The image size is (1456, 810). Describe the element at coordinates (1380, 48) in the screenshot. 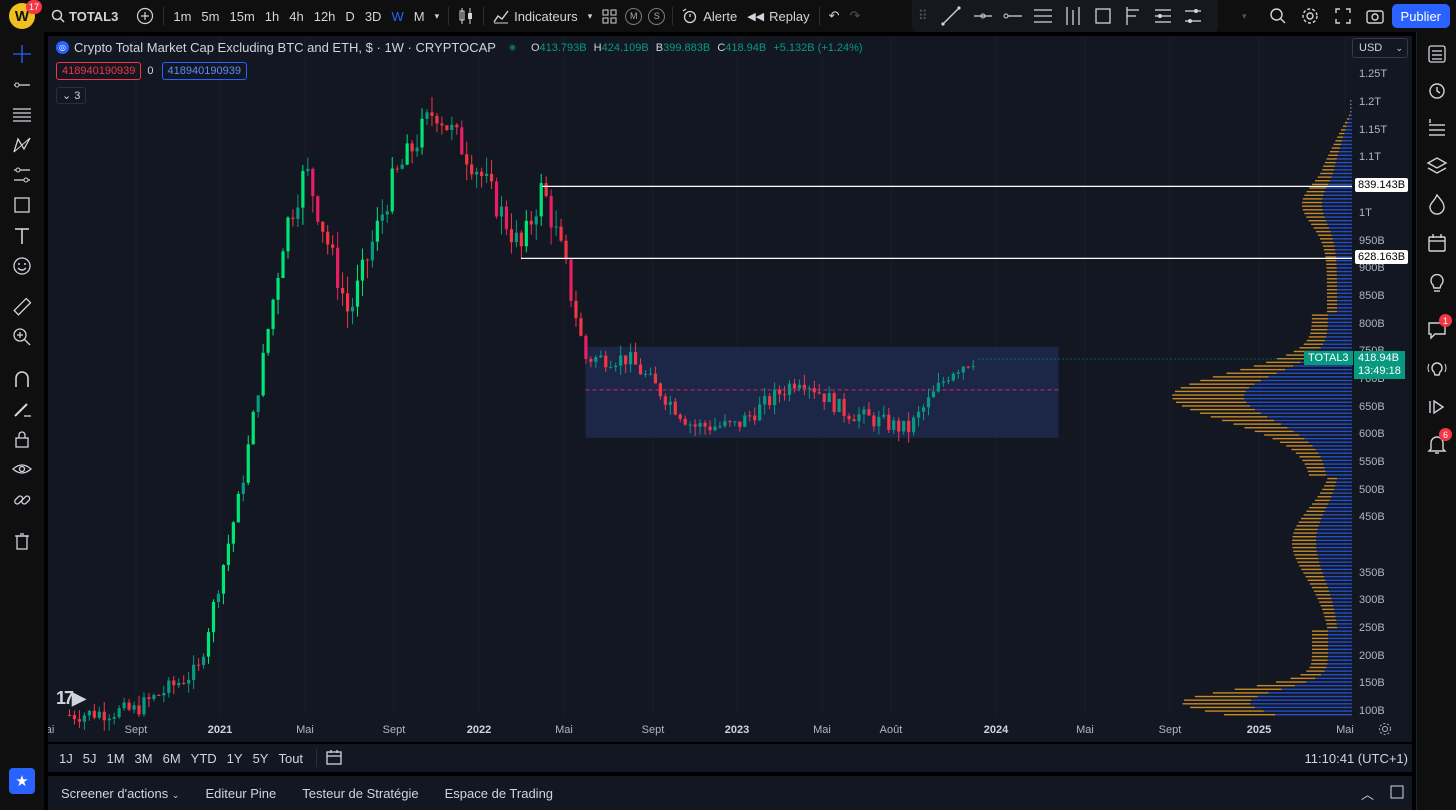

I see `currency-select: USD ⌄` at that location.